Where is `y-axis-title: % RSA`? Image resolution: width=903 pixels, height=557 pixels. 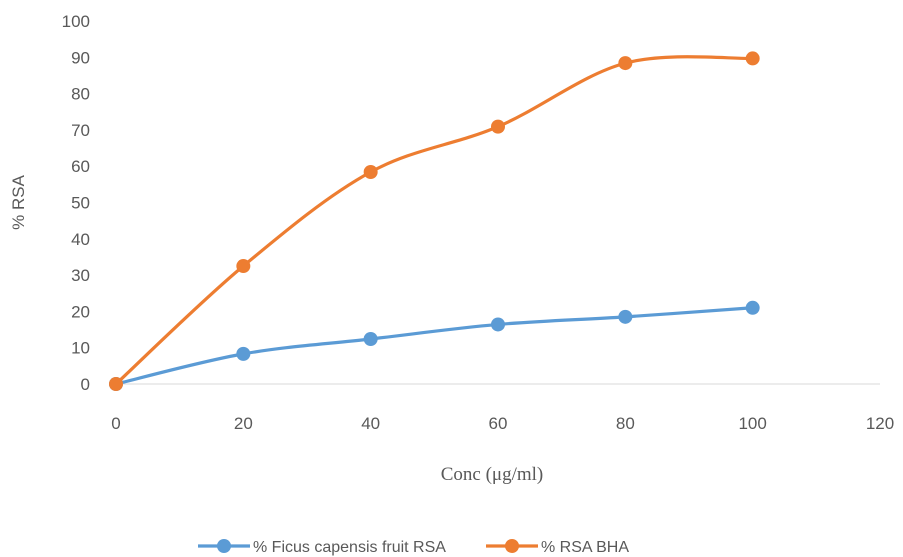 y-axis-title: % RSA is located at coordinates (18, 201).